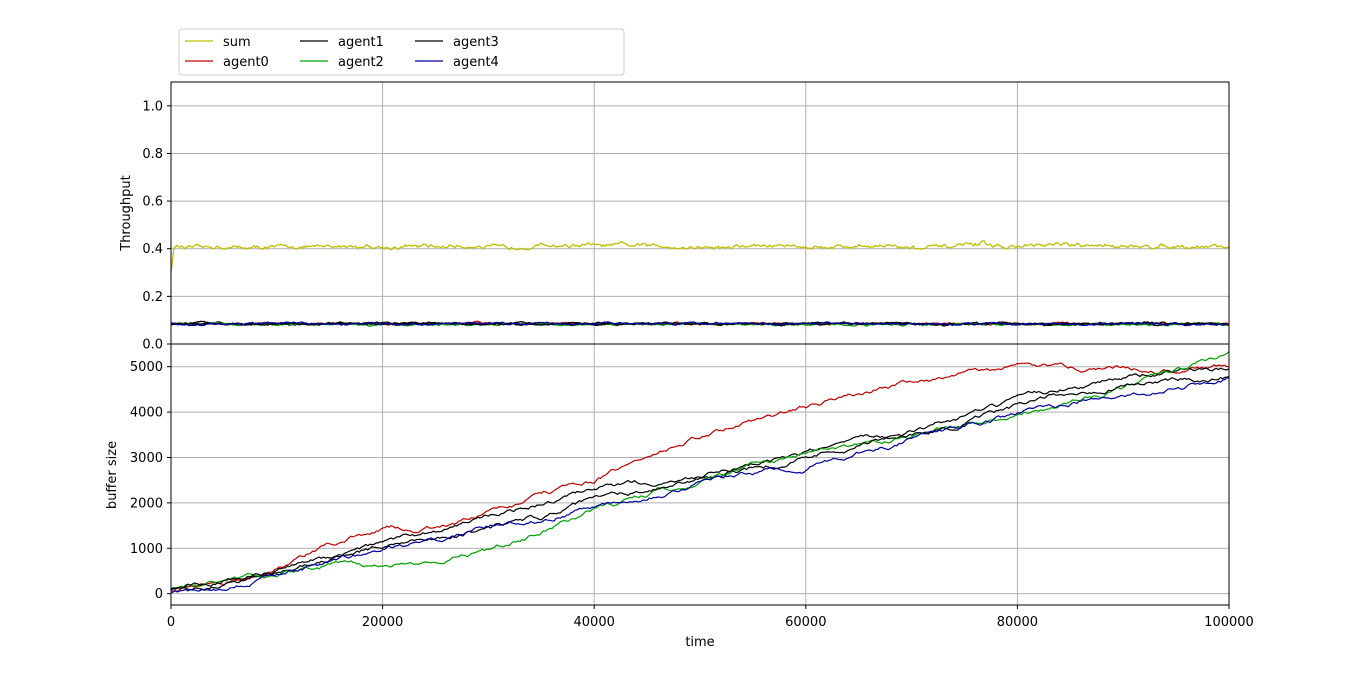 Image resolution: width=1366 pixels, height=681 pixels. Describe the element at coordinates (152, 154) in the screenshot. I see `top-ytick-label: 0.8` at that location.